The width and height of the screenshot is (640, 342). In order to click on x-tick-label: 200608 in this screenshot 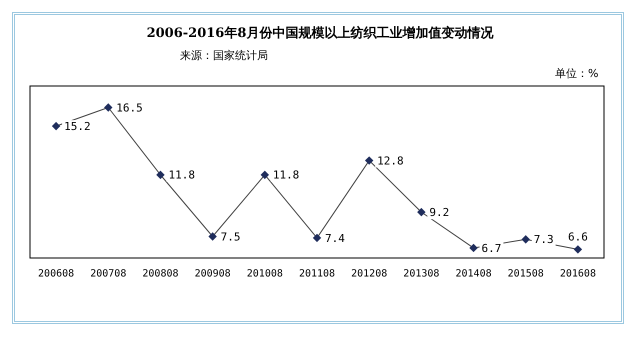, I will do `click(56, 274)`.